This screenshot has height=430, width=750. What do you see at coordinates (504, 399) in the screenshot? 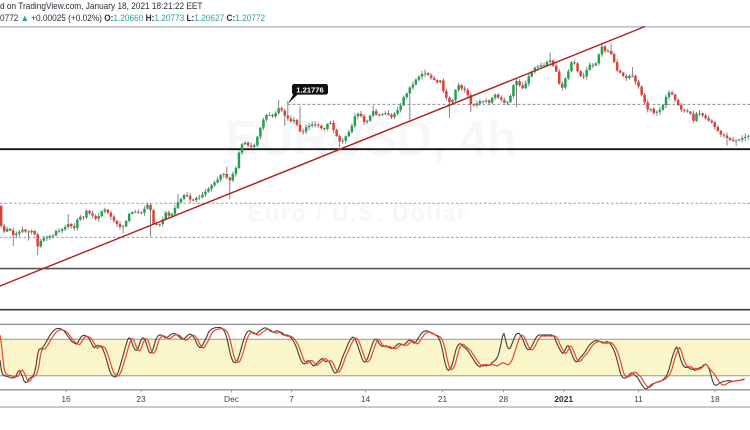
I see `svg-text: 28` at bounding box center [504, 399].